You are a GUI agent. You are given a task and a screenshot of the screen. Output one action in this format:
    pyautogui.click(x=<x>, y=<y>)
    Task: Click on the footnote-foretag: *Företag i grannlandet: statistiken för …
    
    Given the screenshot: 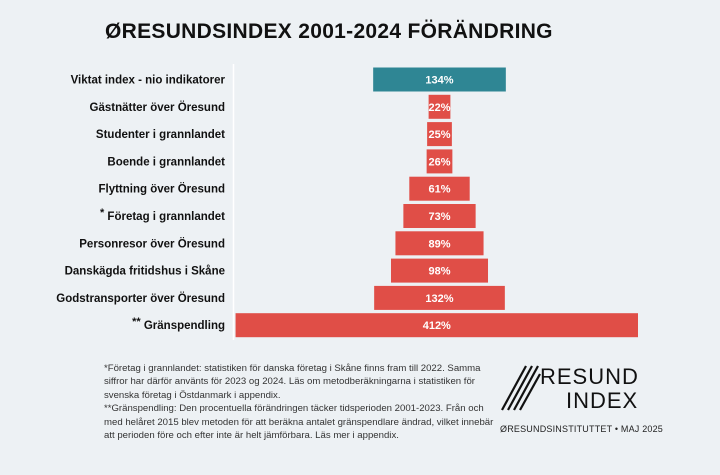 What is the action you would take?
    pyautogui.click(x=292, y=382)
    